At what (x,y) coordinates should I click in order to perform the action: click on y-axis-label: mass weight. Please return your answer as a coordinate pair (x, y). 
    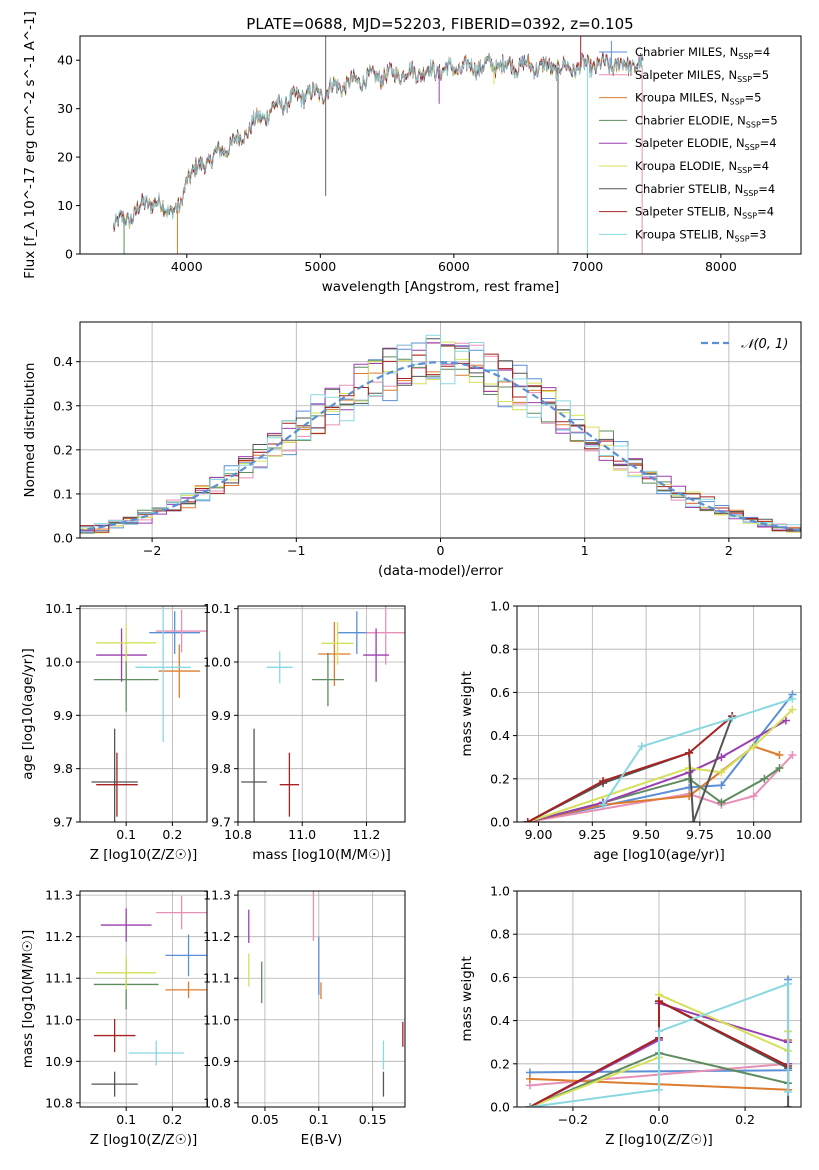
    Looking at the image, I should click on (467, 713).